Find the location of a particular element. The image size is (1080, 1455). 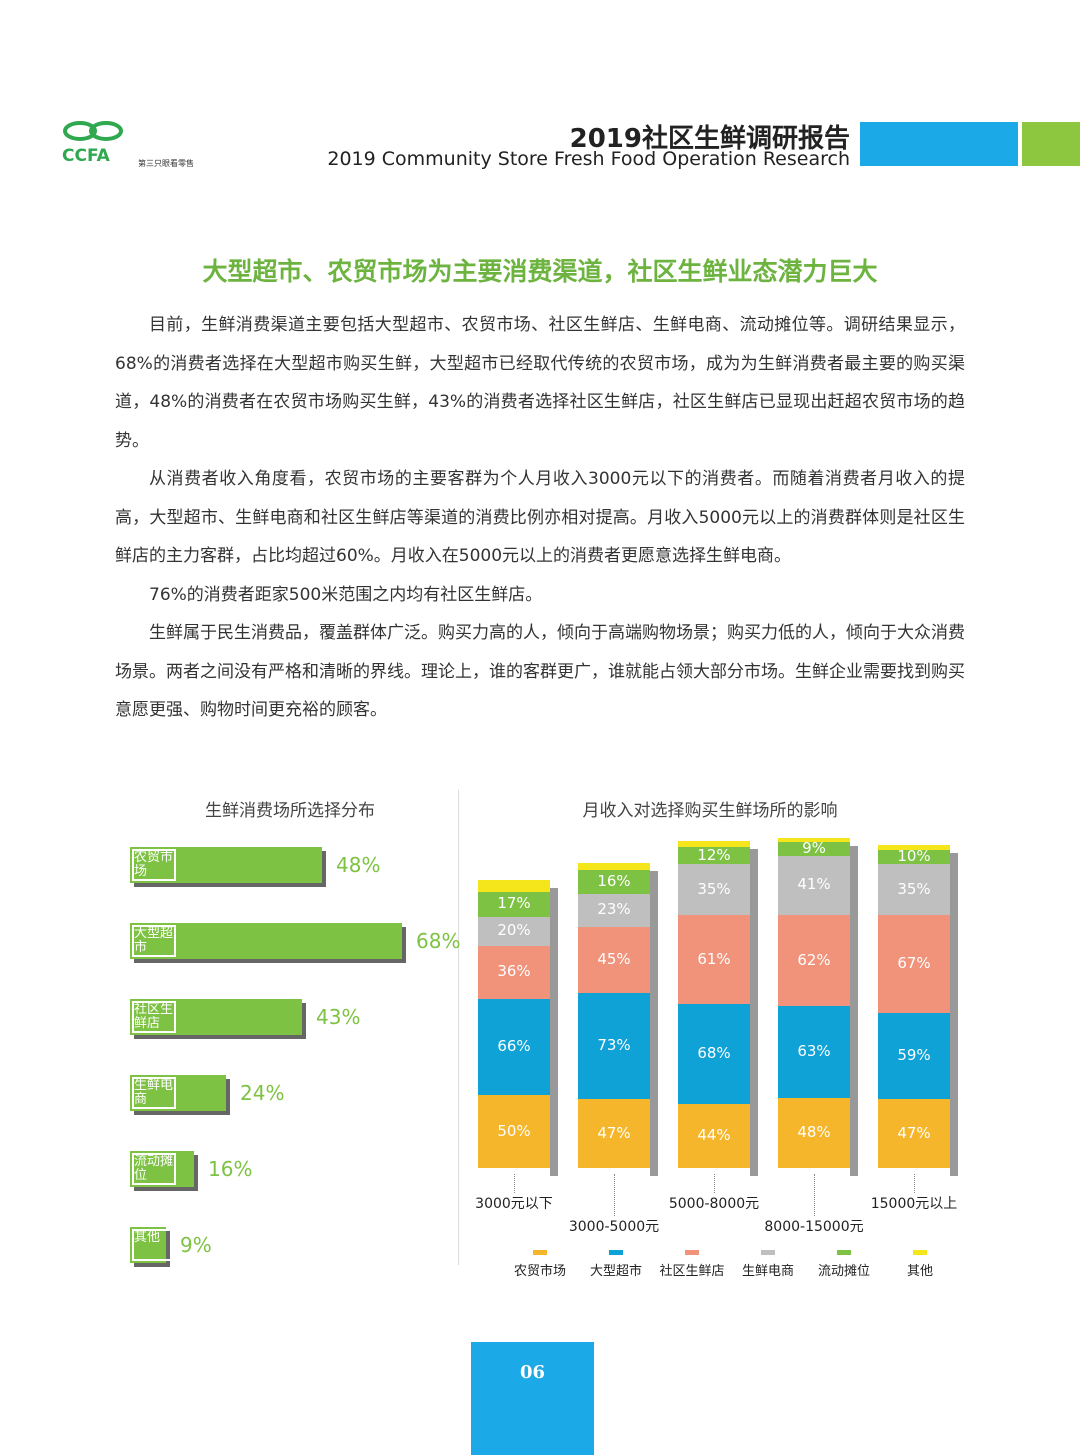

bar-segment: 17% is located at coordinates (514, 904).